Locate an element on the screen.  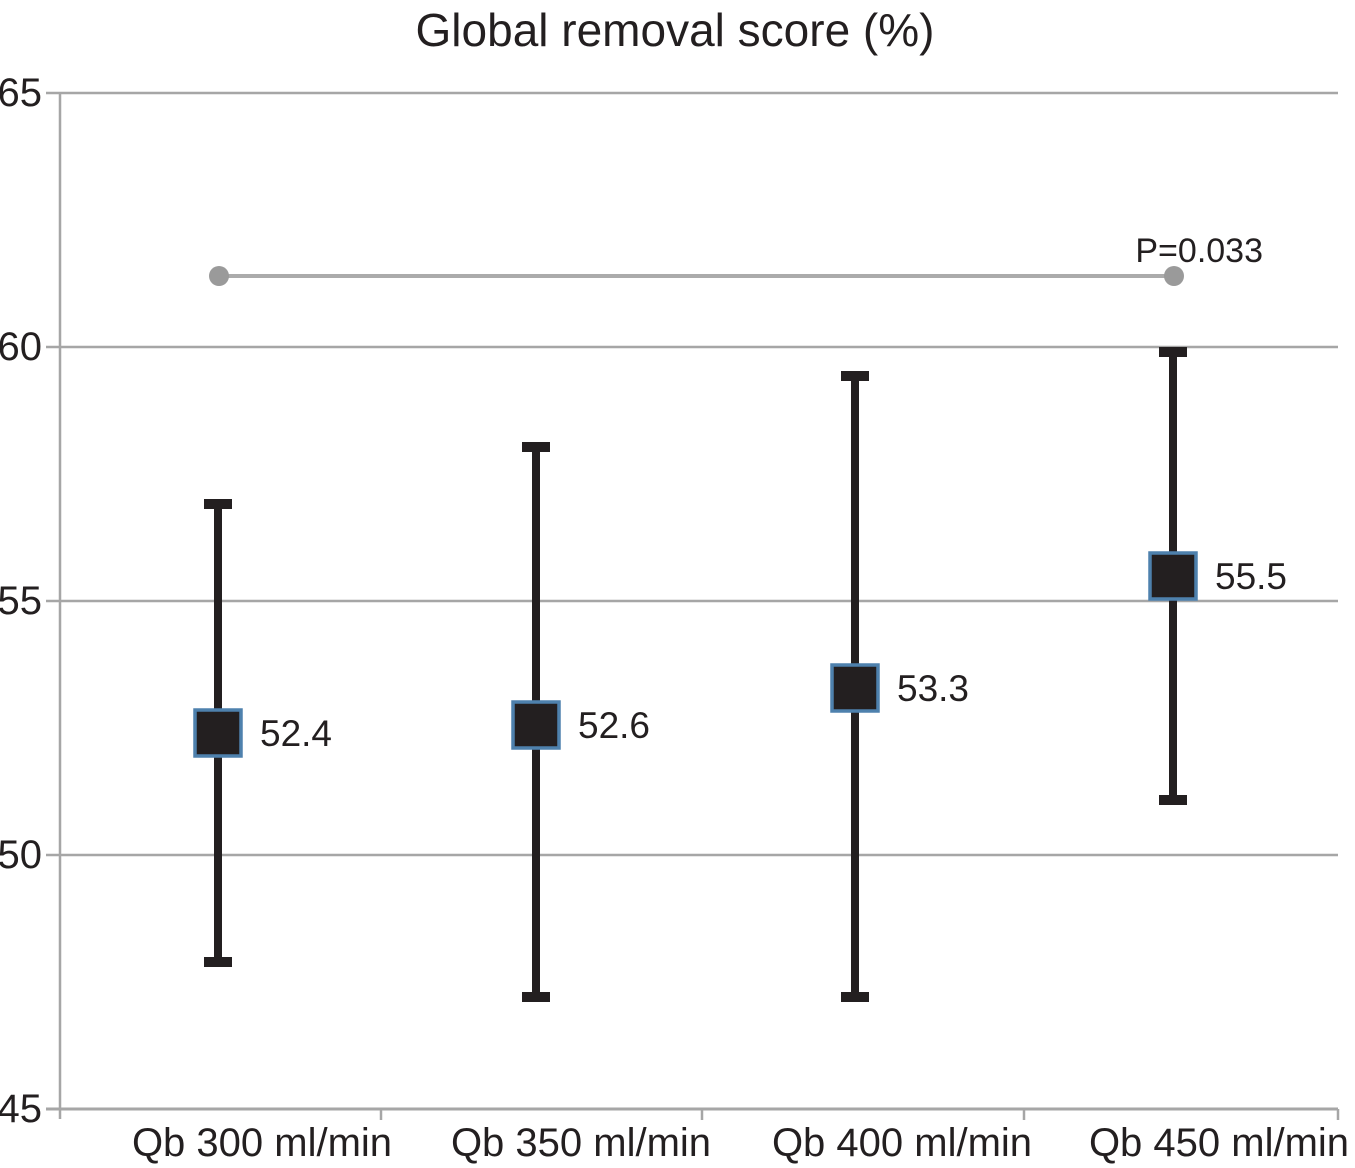
y-tick-label-65: 65 is located at coordinates (21, 93).